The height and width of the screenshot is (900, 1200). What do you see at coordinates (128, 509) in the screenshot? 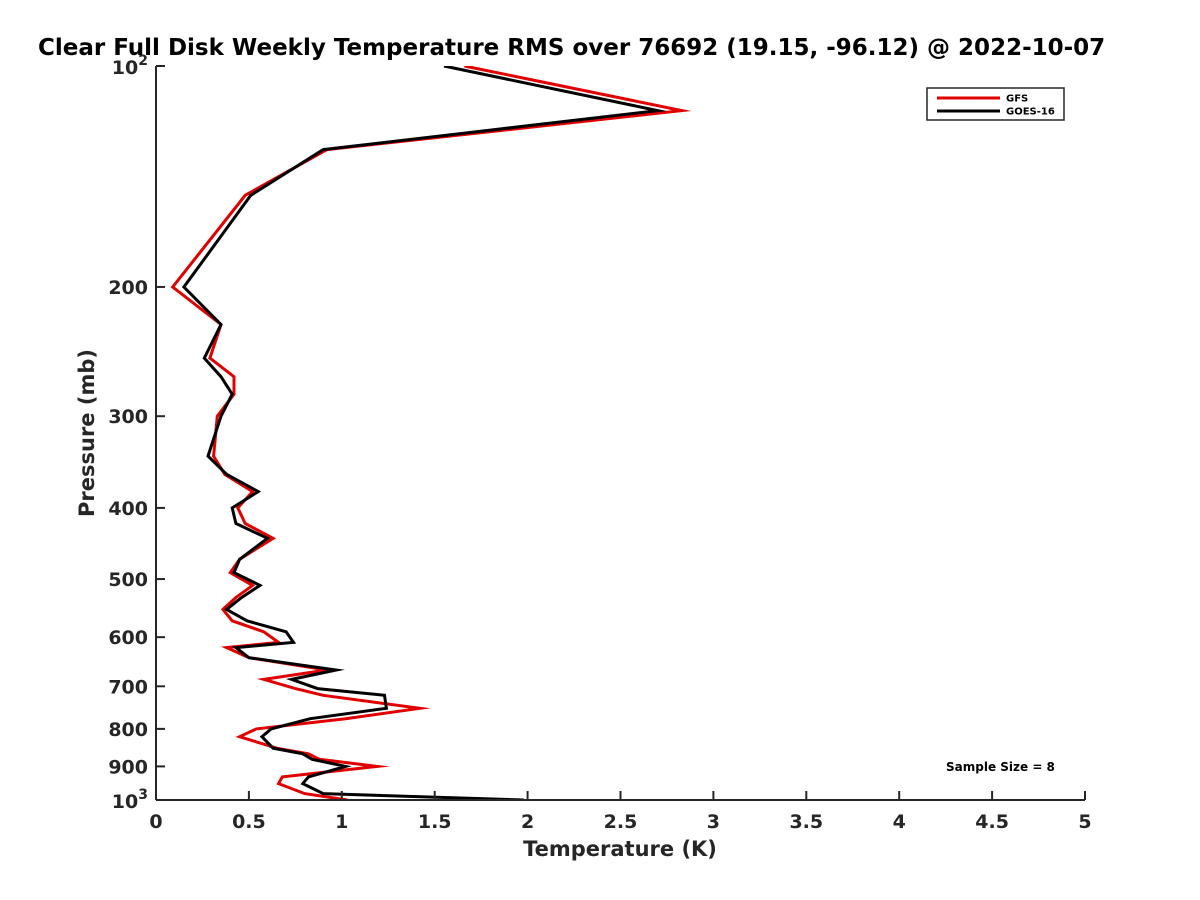
I see `y-tick-label: 400` at bounding box center [128, 509].